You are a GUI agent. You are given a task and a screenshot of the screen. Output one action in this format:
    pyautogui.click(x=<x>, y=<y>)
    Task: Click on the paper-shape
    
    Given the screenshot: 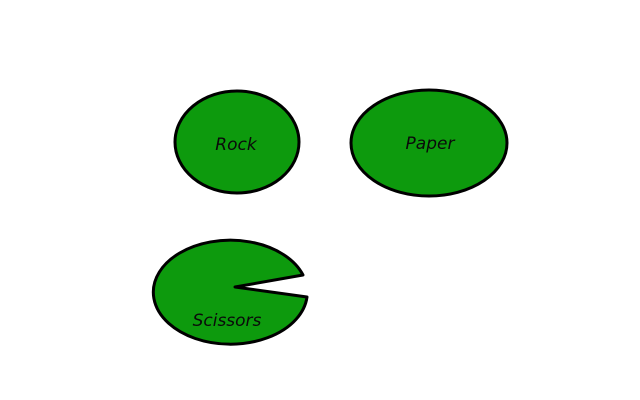 What is the action you would take?
    pyautogui.click(x=429, y=143)
    